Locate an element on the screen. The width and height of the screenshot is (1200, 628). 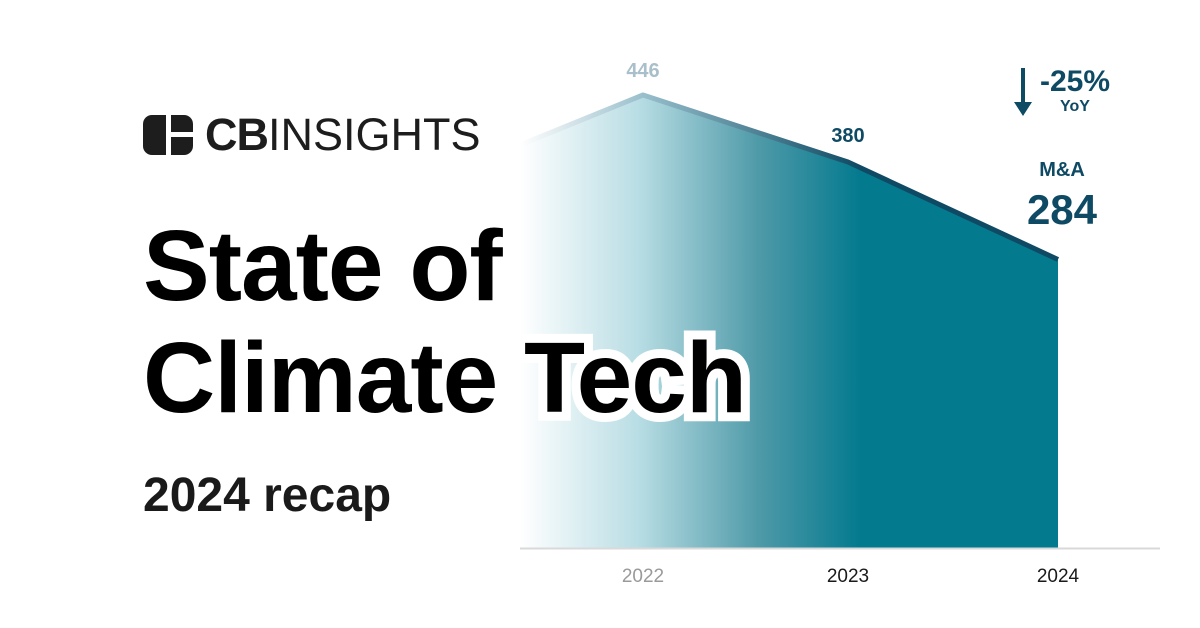
arrow-down-icon is located at coordinates (1023, 92).